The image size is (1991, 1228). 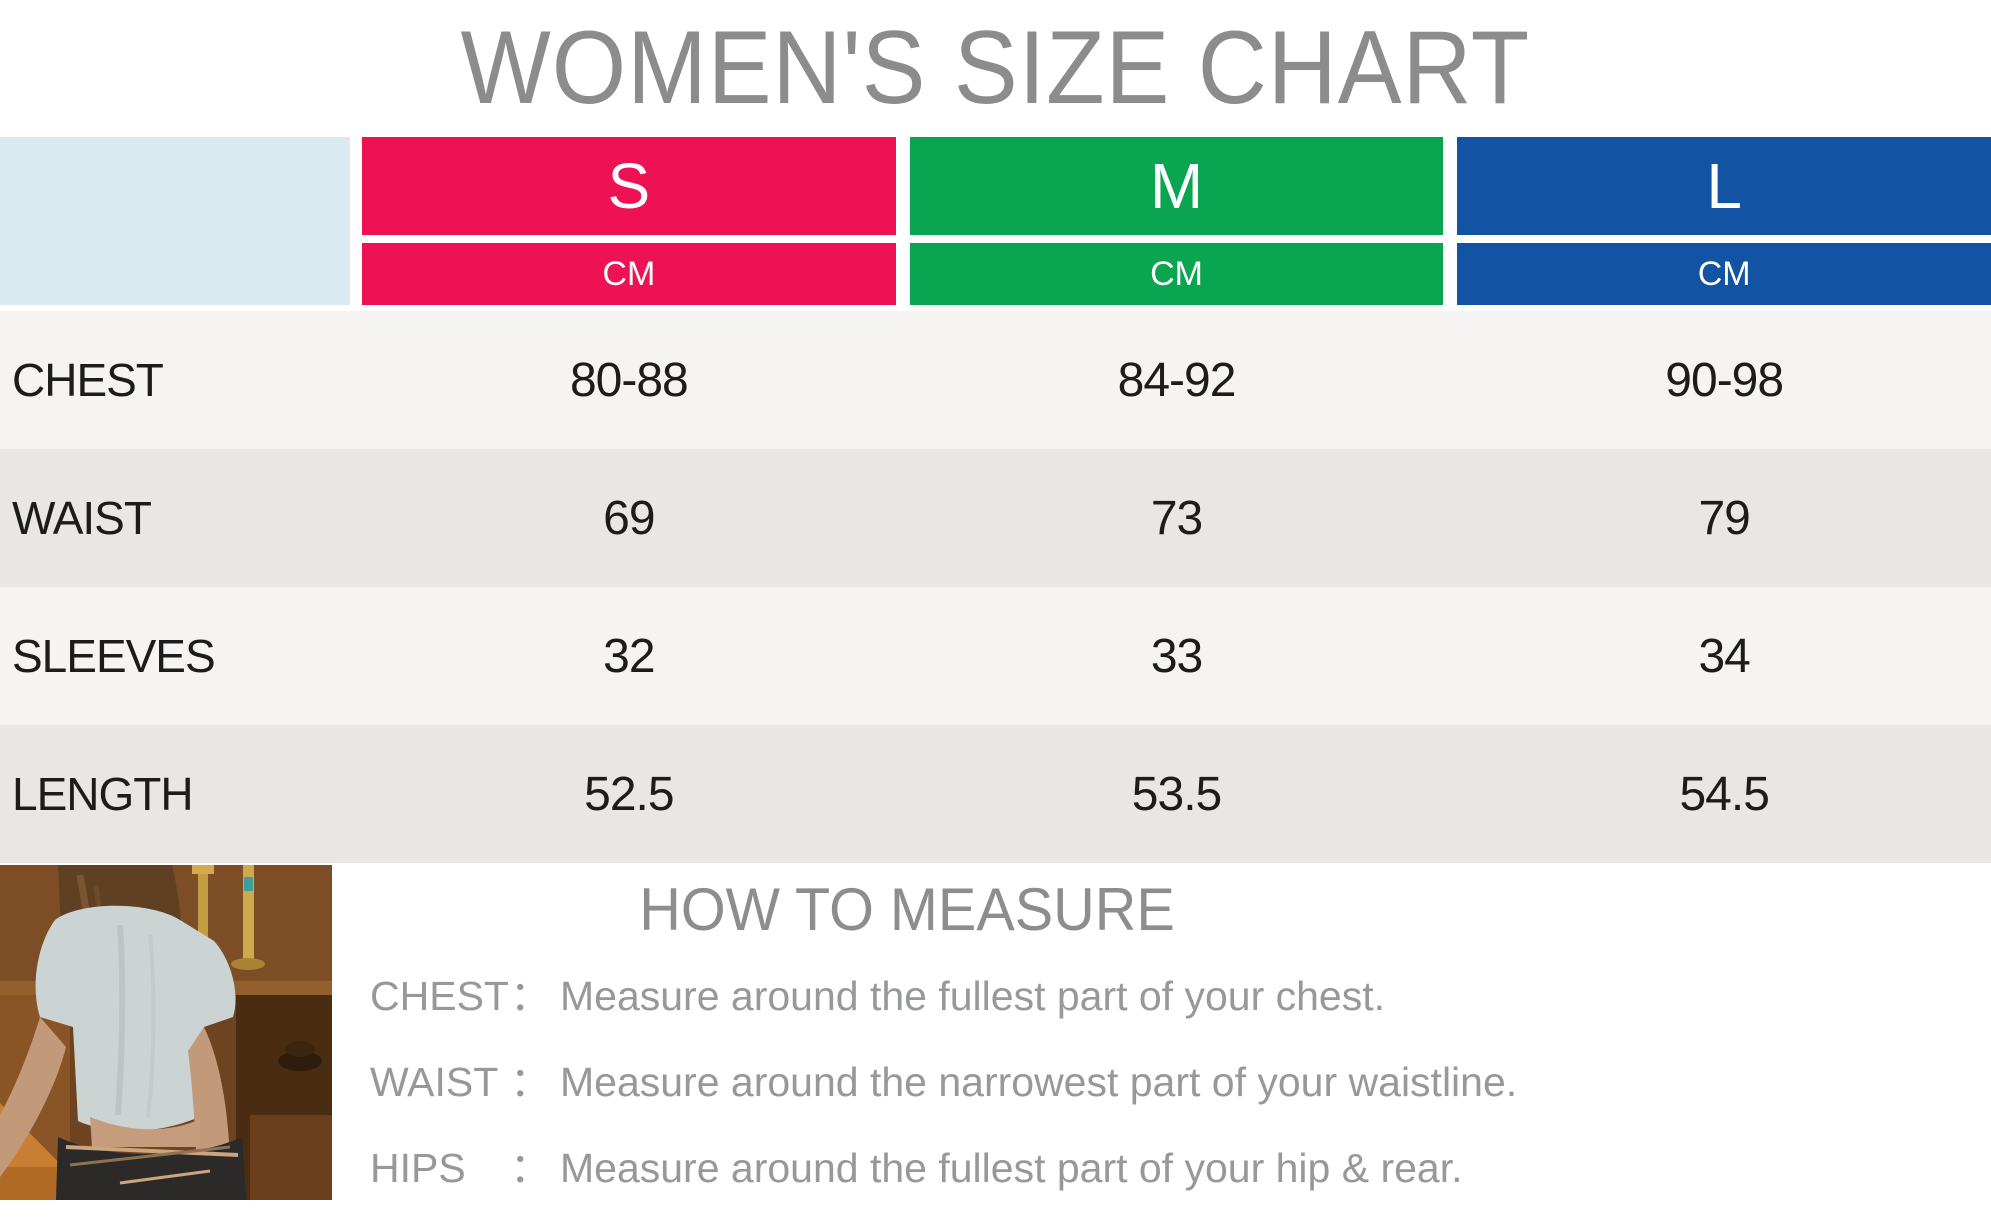 I want to click on row-label-waist: WAIST, so click(x=82, y=518).